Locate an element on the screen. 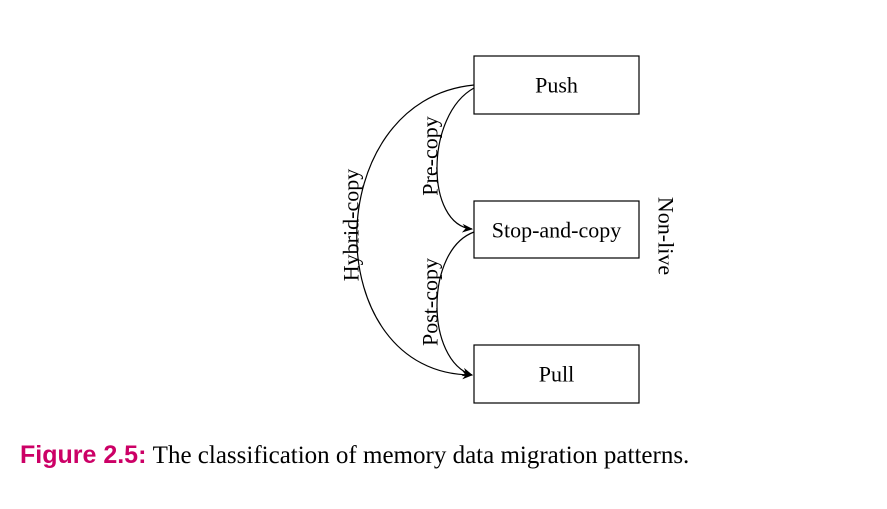 This screenshot has height=509, width=887. node-pull: Pull is located at coordinates (556, 374).